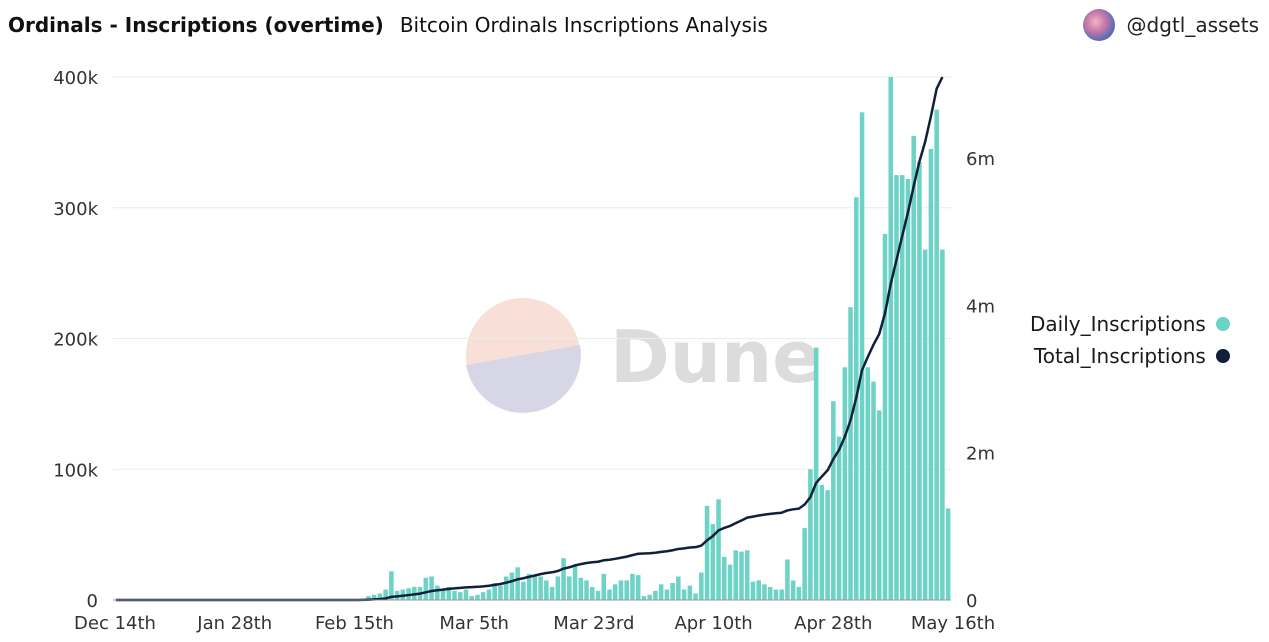  I want to click on chart-title: Ordinals - Inscriptions (overtime), so click(196, 25).